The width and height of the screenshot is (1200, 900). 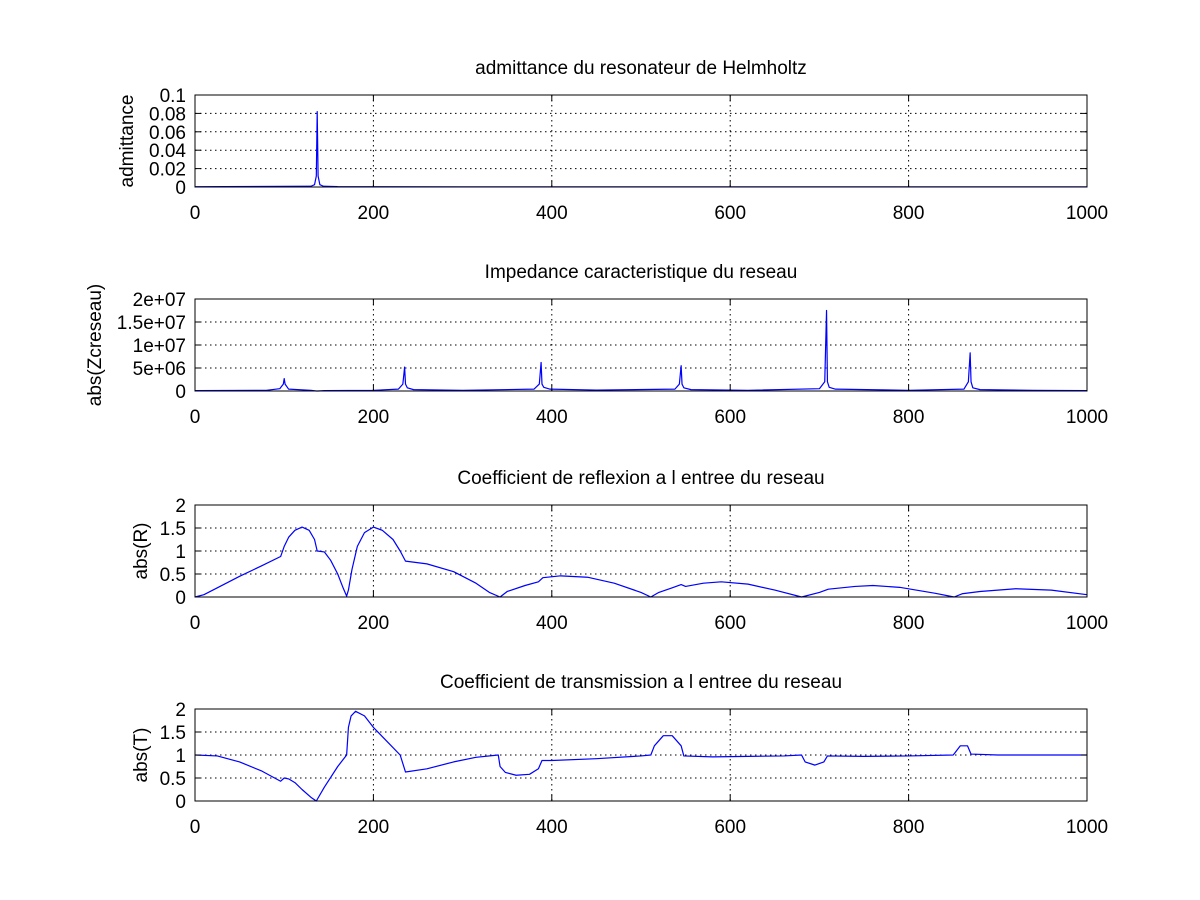 I want to click on chart-4-y-tick-label: 0, so click(x=180, y=802).